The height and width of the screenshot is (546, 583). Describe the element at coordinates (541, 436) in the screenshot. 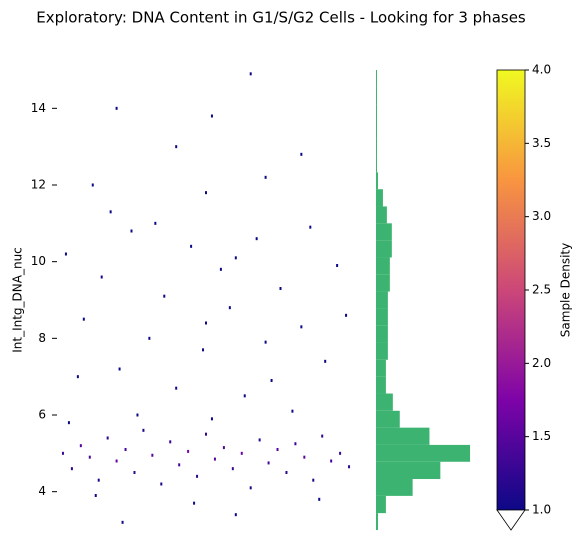

I see `colorbar-tick-label: 1.5` at that location.